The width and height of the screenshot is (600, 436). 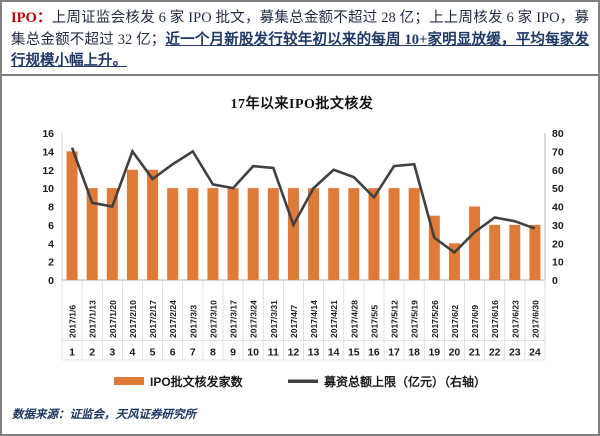 I want to click on right-axis-tick-label: 80, so click(x=558, y=134).